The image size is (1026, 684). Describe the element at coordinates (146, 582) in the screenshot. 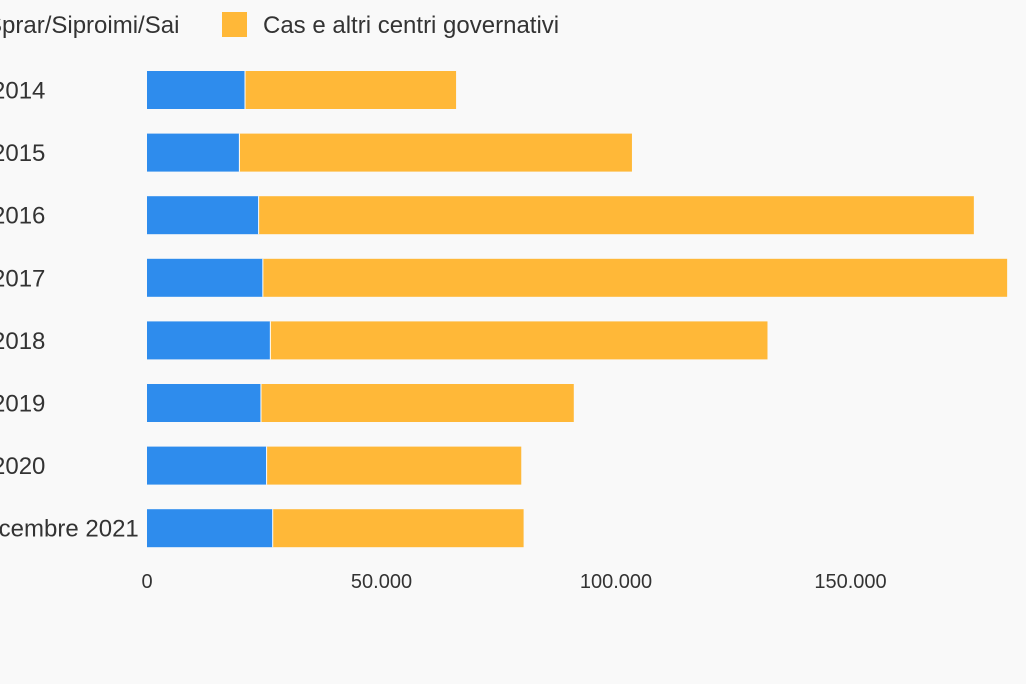

I see `x-tick-label-0: 0` at that location.